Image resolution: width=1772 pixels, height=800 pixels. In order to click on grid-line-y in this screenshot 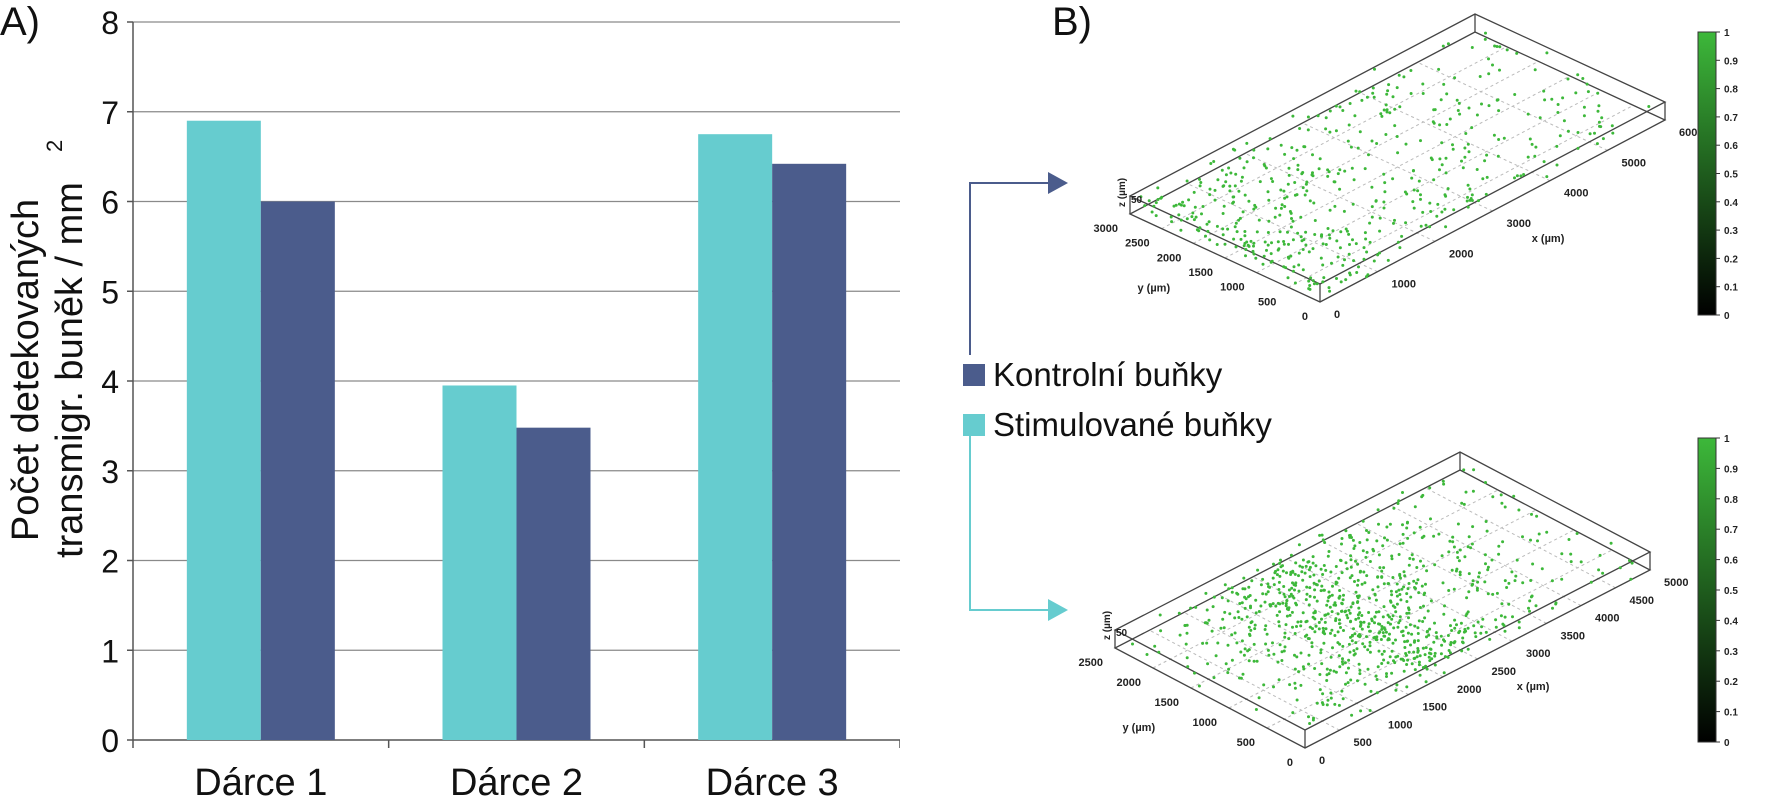, I will do `click(1461, 196)`.